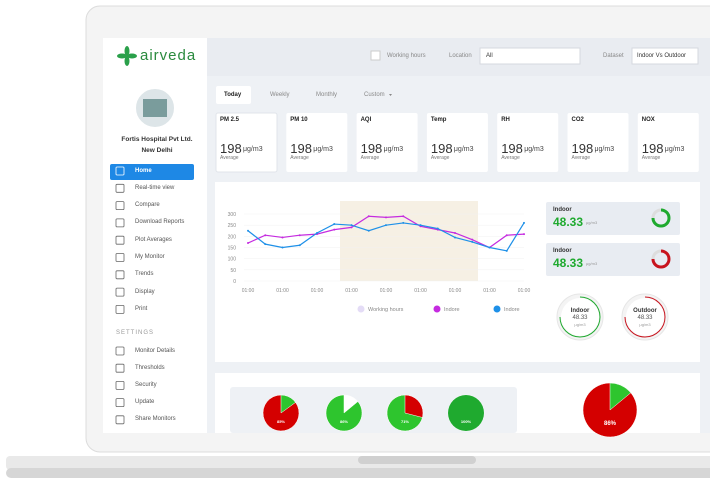 This screenshot has width=710, height=496. I want to click on y-tick-label: 150, so click(232, 249).